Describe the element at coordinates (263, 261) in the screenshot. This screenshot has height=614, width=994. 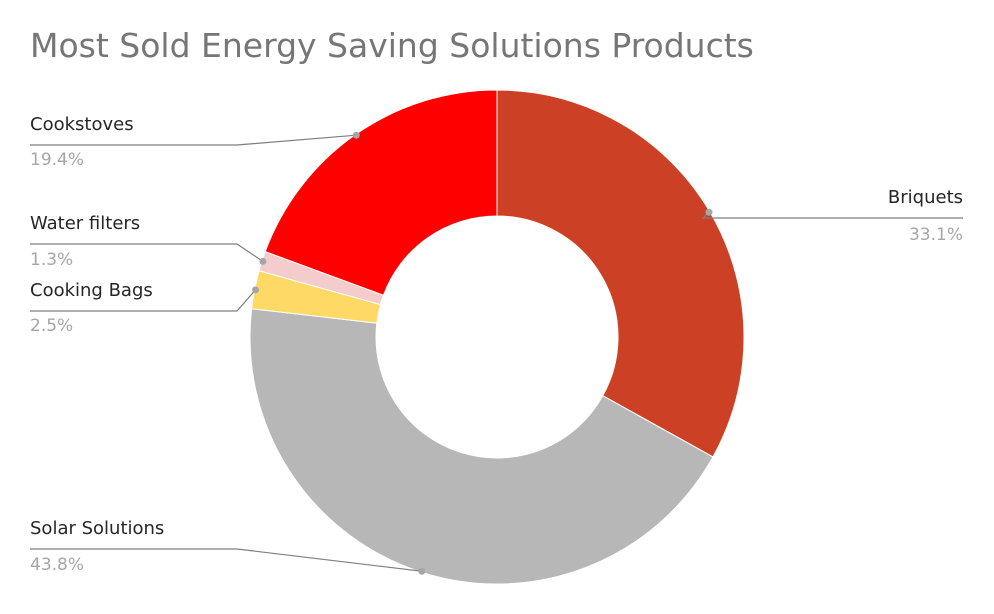
I see `leader-dot-water-filters` at that location.